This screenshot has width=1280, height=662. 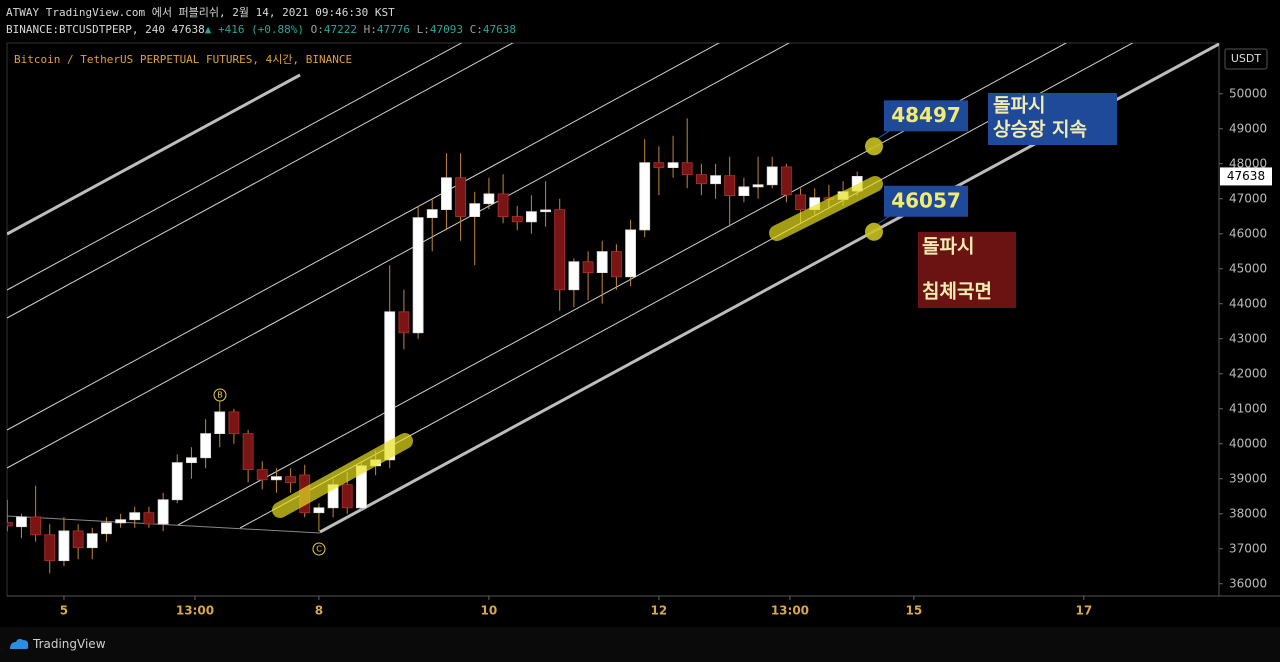 I want to click on note-down-line: 돌파시, so click(x=948, y=247).